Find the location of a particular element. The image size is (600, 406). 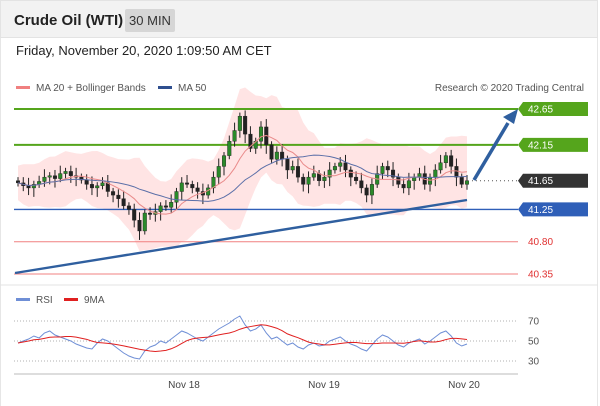

rsi-ma-line is located at coordinates (242, 338).